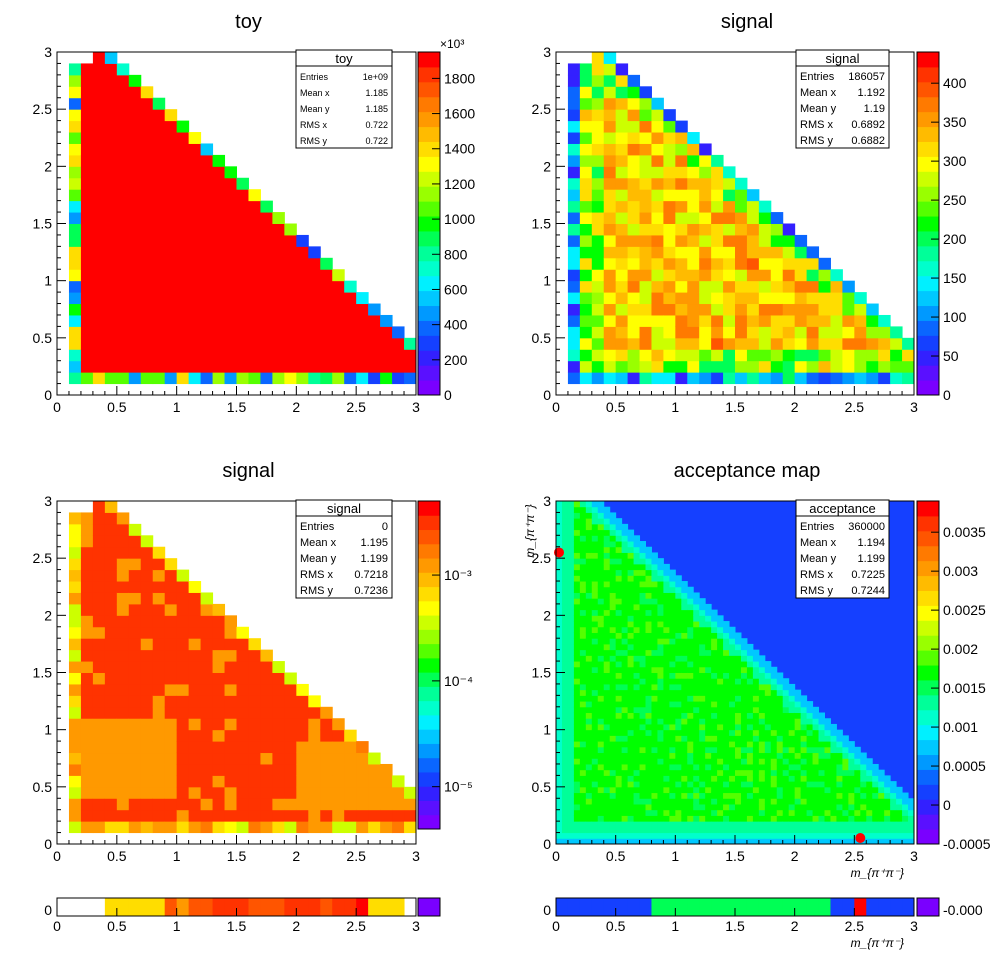 This screenshot has height=978, width=998. Describe the element at coordinates (947, 805) in the screenshot. I see `colorbar-tick-label: 0` at that location.